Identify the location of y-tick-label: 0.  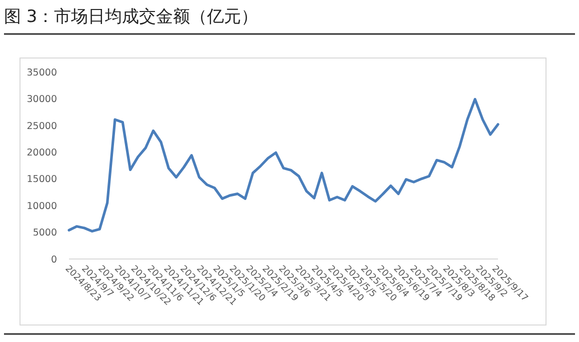
(53, 260).